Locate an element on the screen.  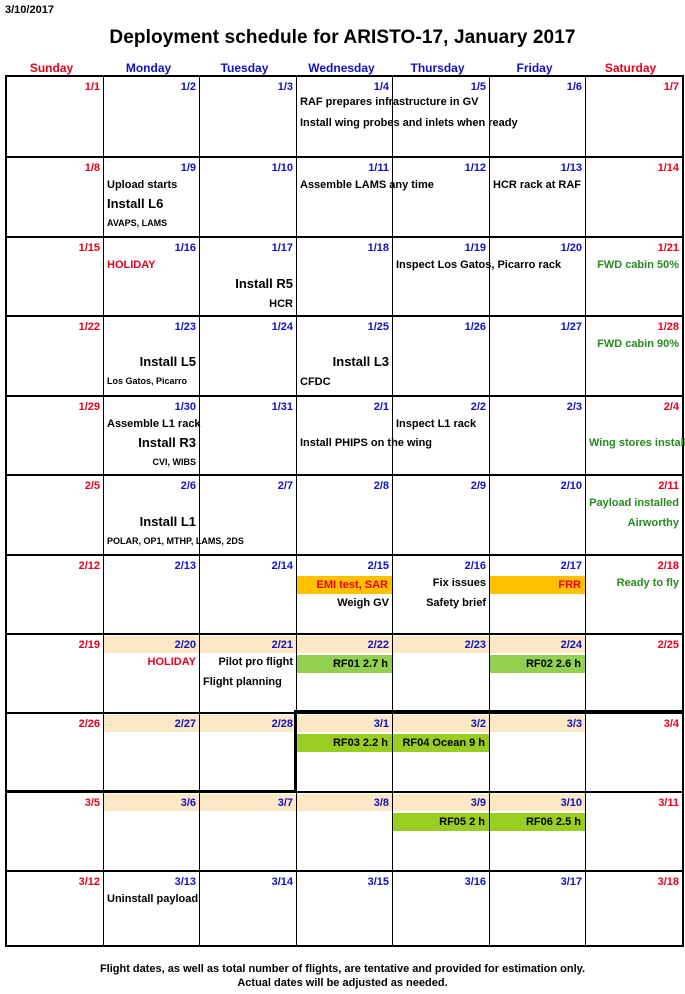
day-cell-sunday: 2/26 is located at coordinates (55, 752).